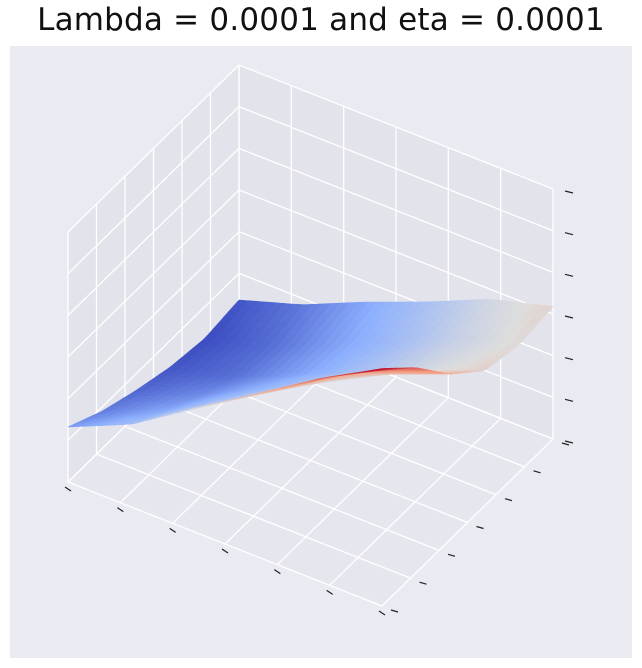  I want to click on surface-facet, so click(380, 369).